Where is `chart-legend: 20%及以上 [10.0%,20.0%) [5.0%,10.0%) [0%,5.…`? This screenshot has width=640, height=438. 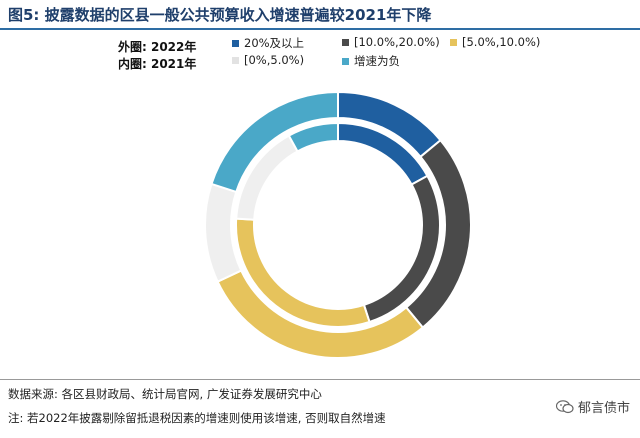 chart-legend: 20%及以上 [10.0%,20.0%) [5.0%,10.0%) [0%,5.… is located at coordinates (432, 53).